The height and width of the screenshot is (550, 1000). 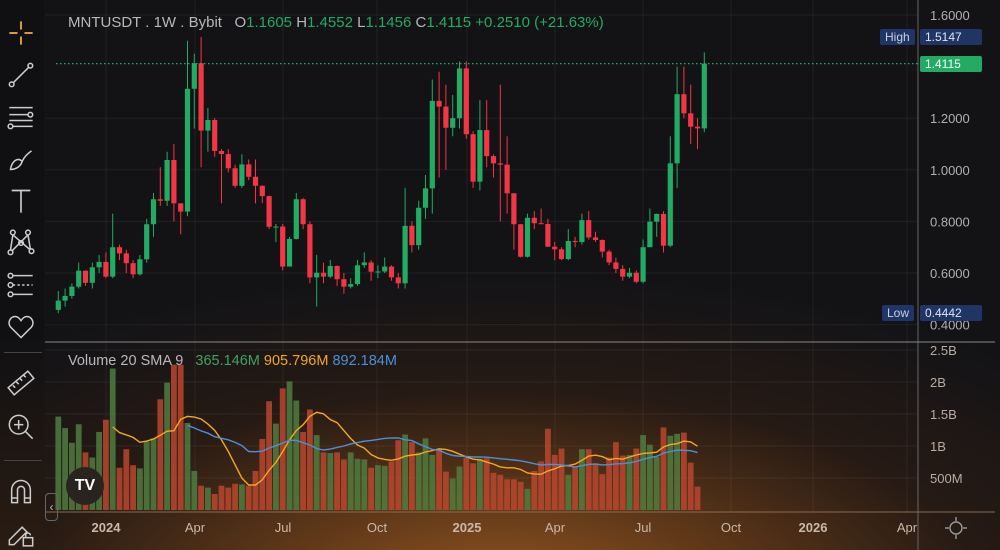 I want to click on high-label: H, so click(x=302, y=22).